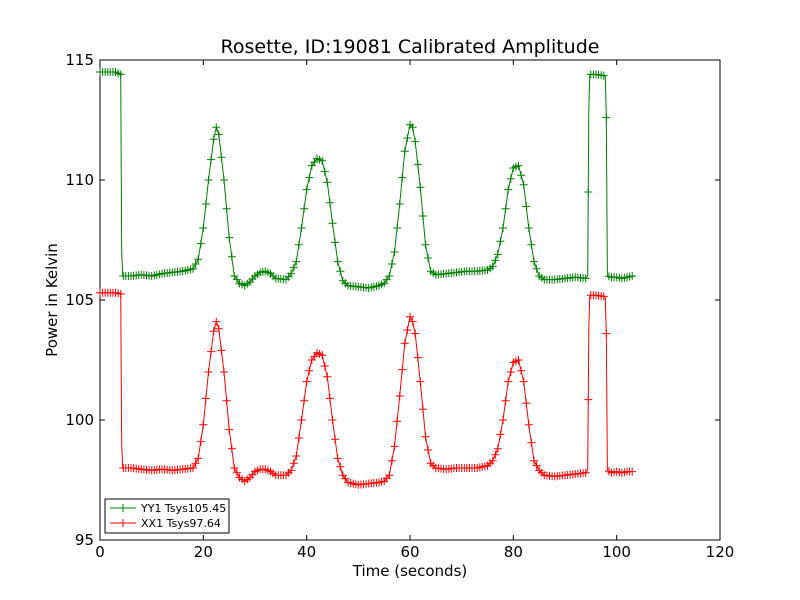  I want to click on y-tick-label: 100, so click(79, 420).